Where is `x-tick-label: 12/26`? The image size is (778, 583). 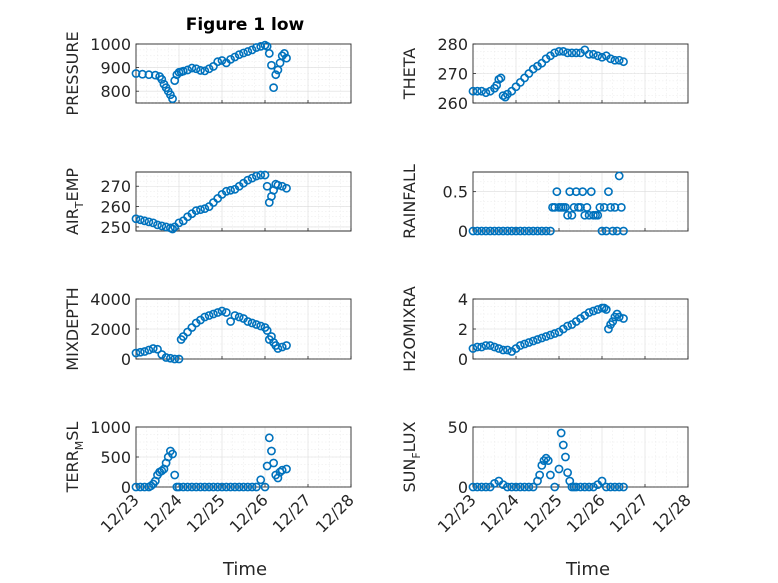 x-tick-label: 12/26 is located at coordinates (586, 513).